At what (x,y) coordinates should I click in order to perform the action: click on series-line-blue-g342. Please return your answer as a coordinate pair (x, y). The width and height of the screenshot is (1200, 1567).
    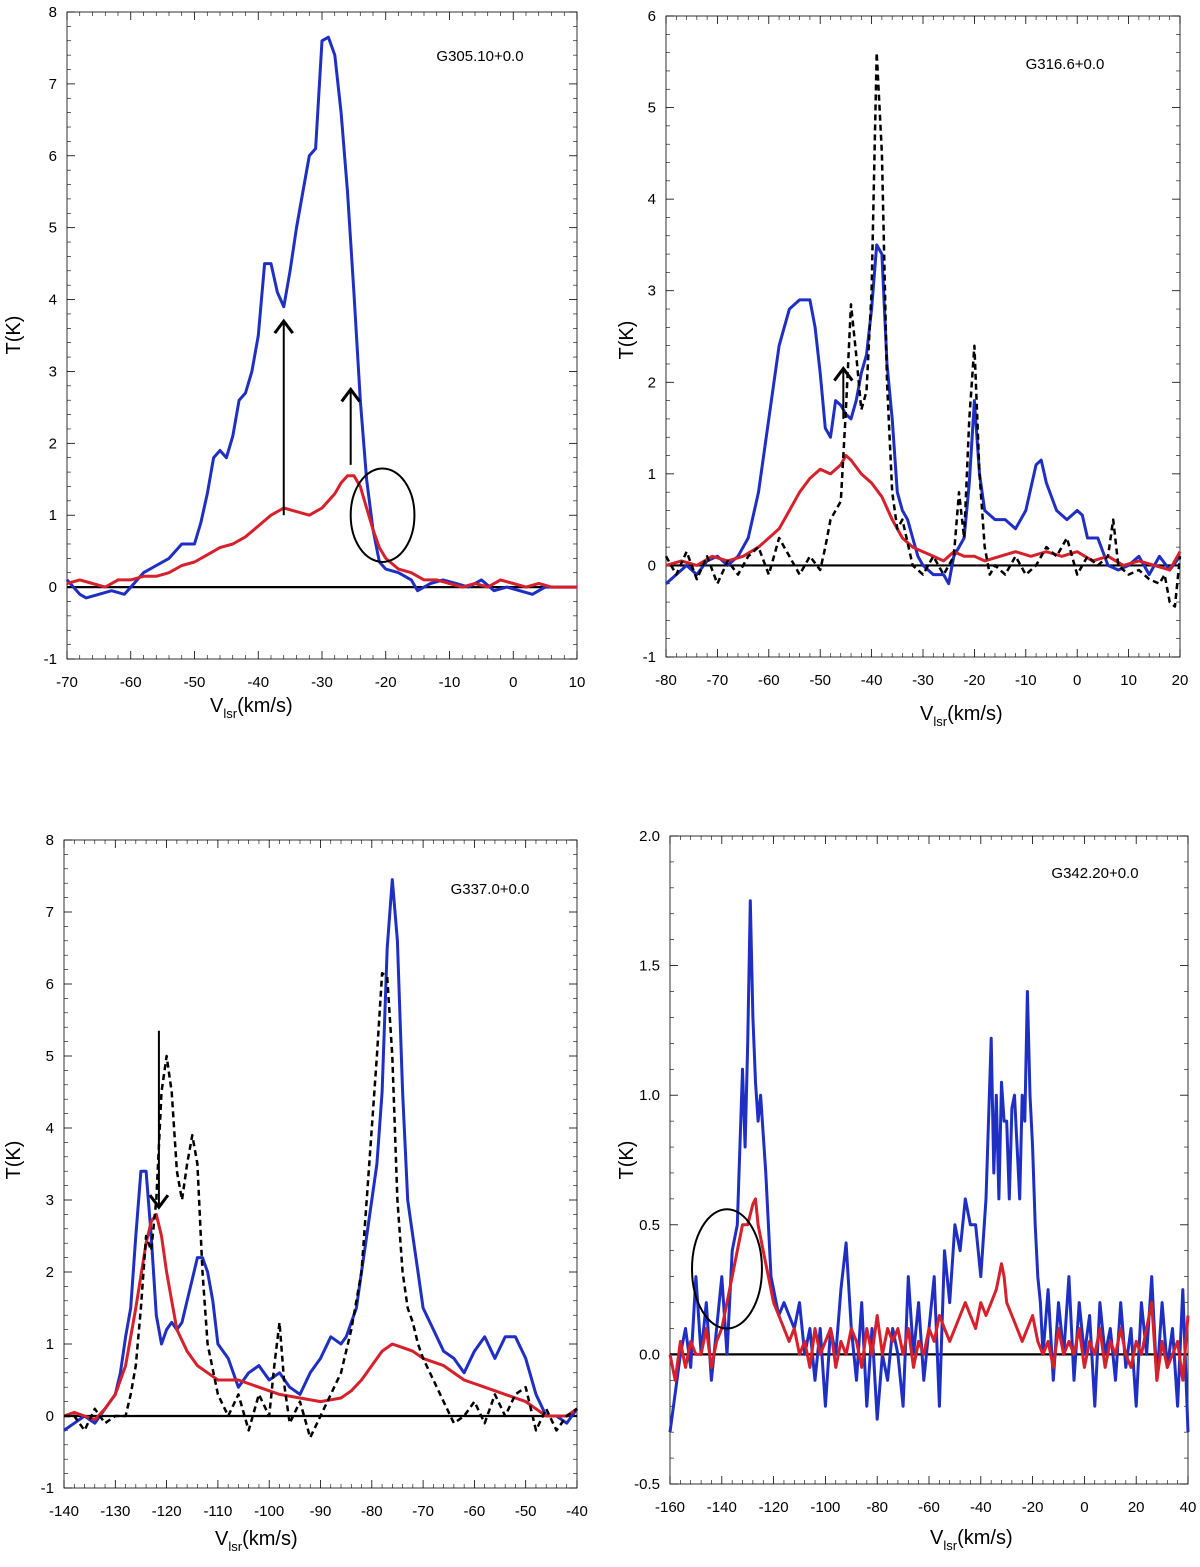
    Looking at the image, I should click on (929, 1166).